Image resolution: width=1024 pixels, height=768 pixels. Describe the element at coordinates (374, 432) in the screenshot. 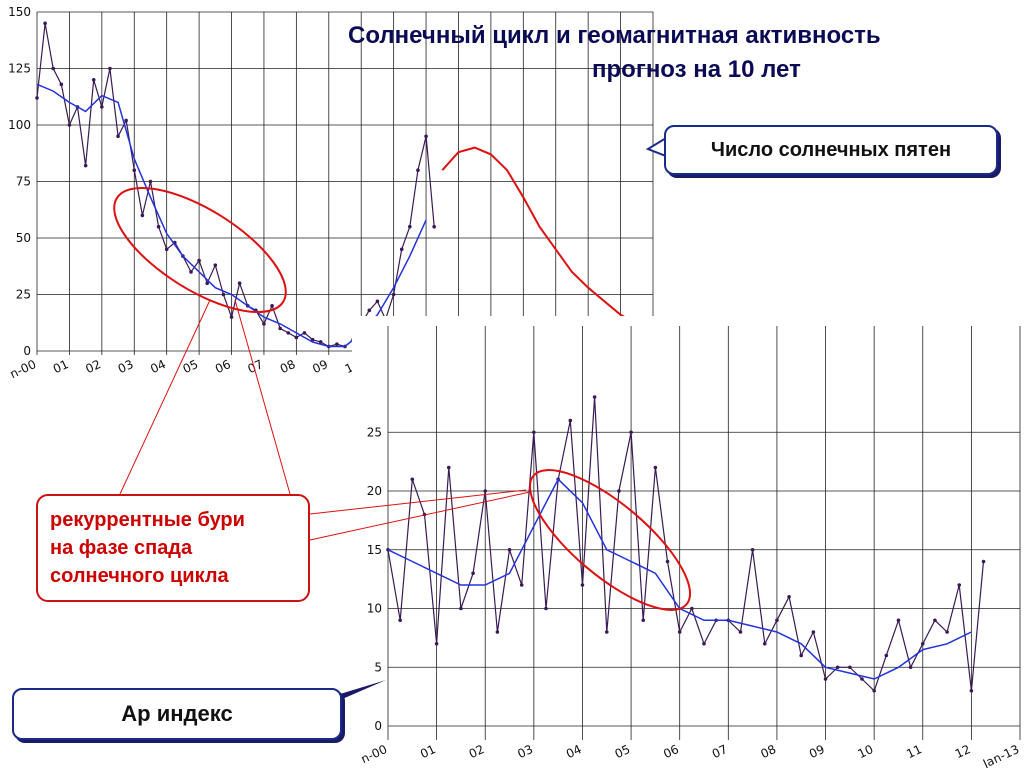

I see `ap-y-tick-label: 25` at that location.